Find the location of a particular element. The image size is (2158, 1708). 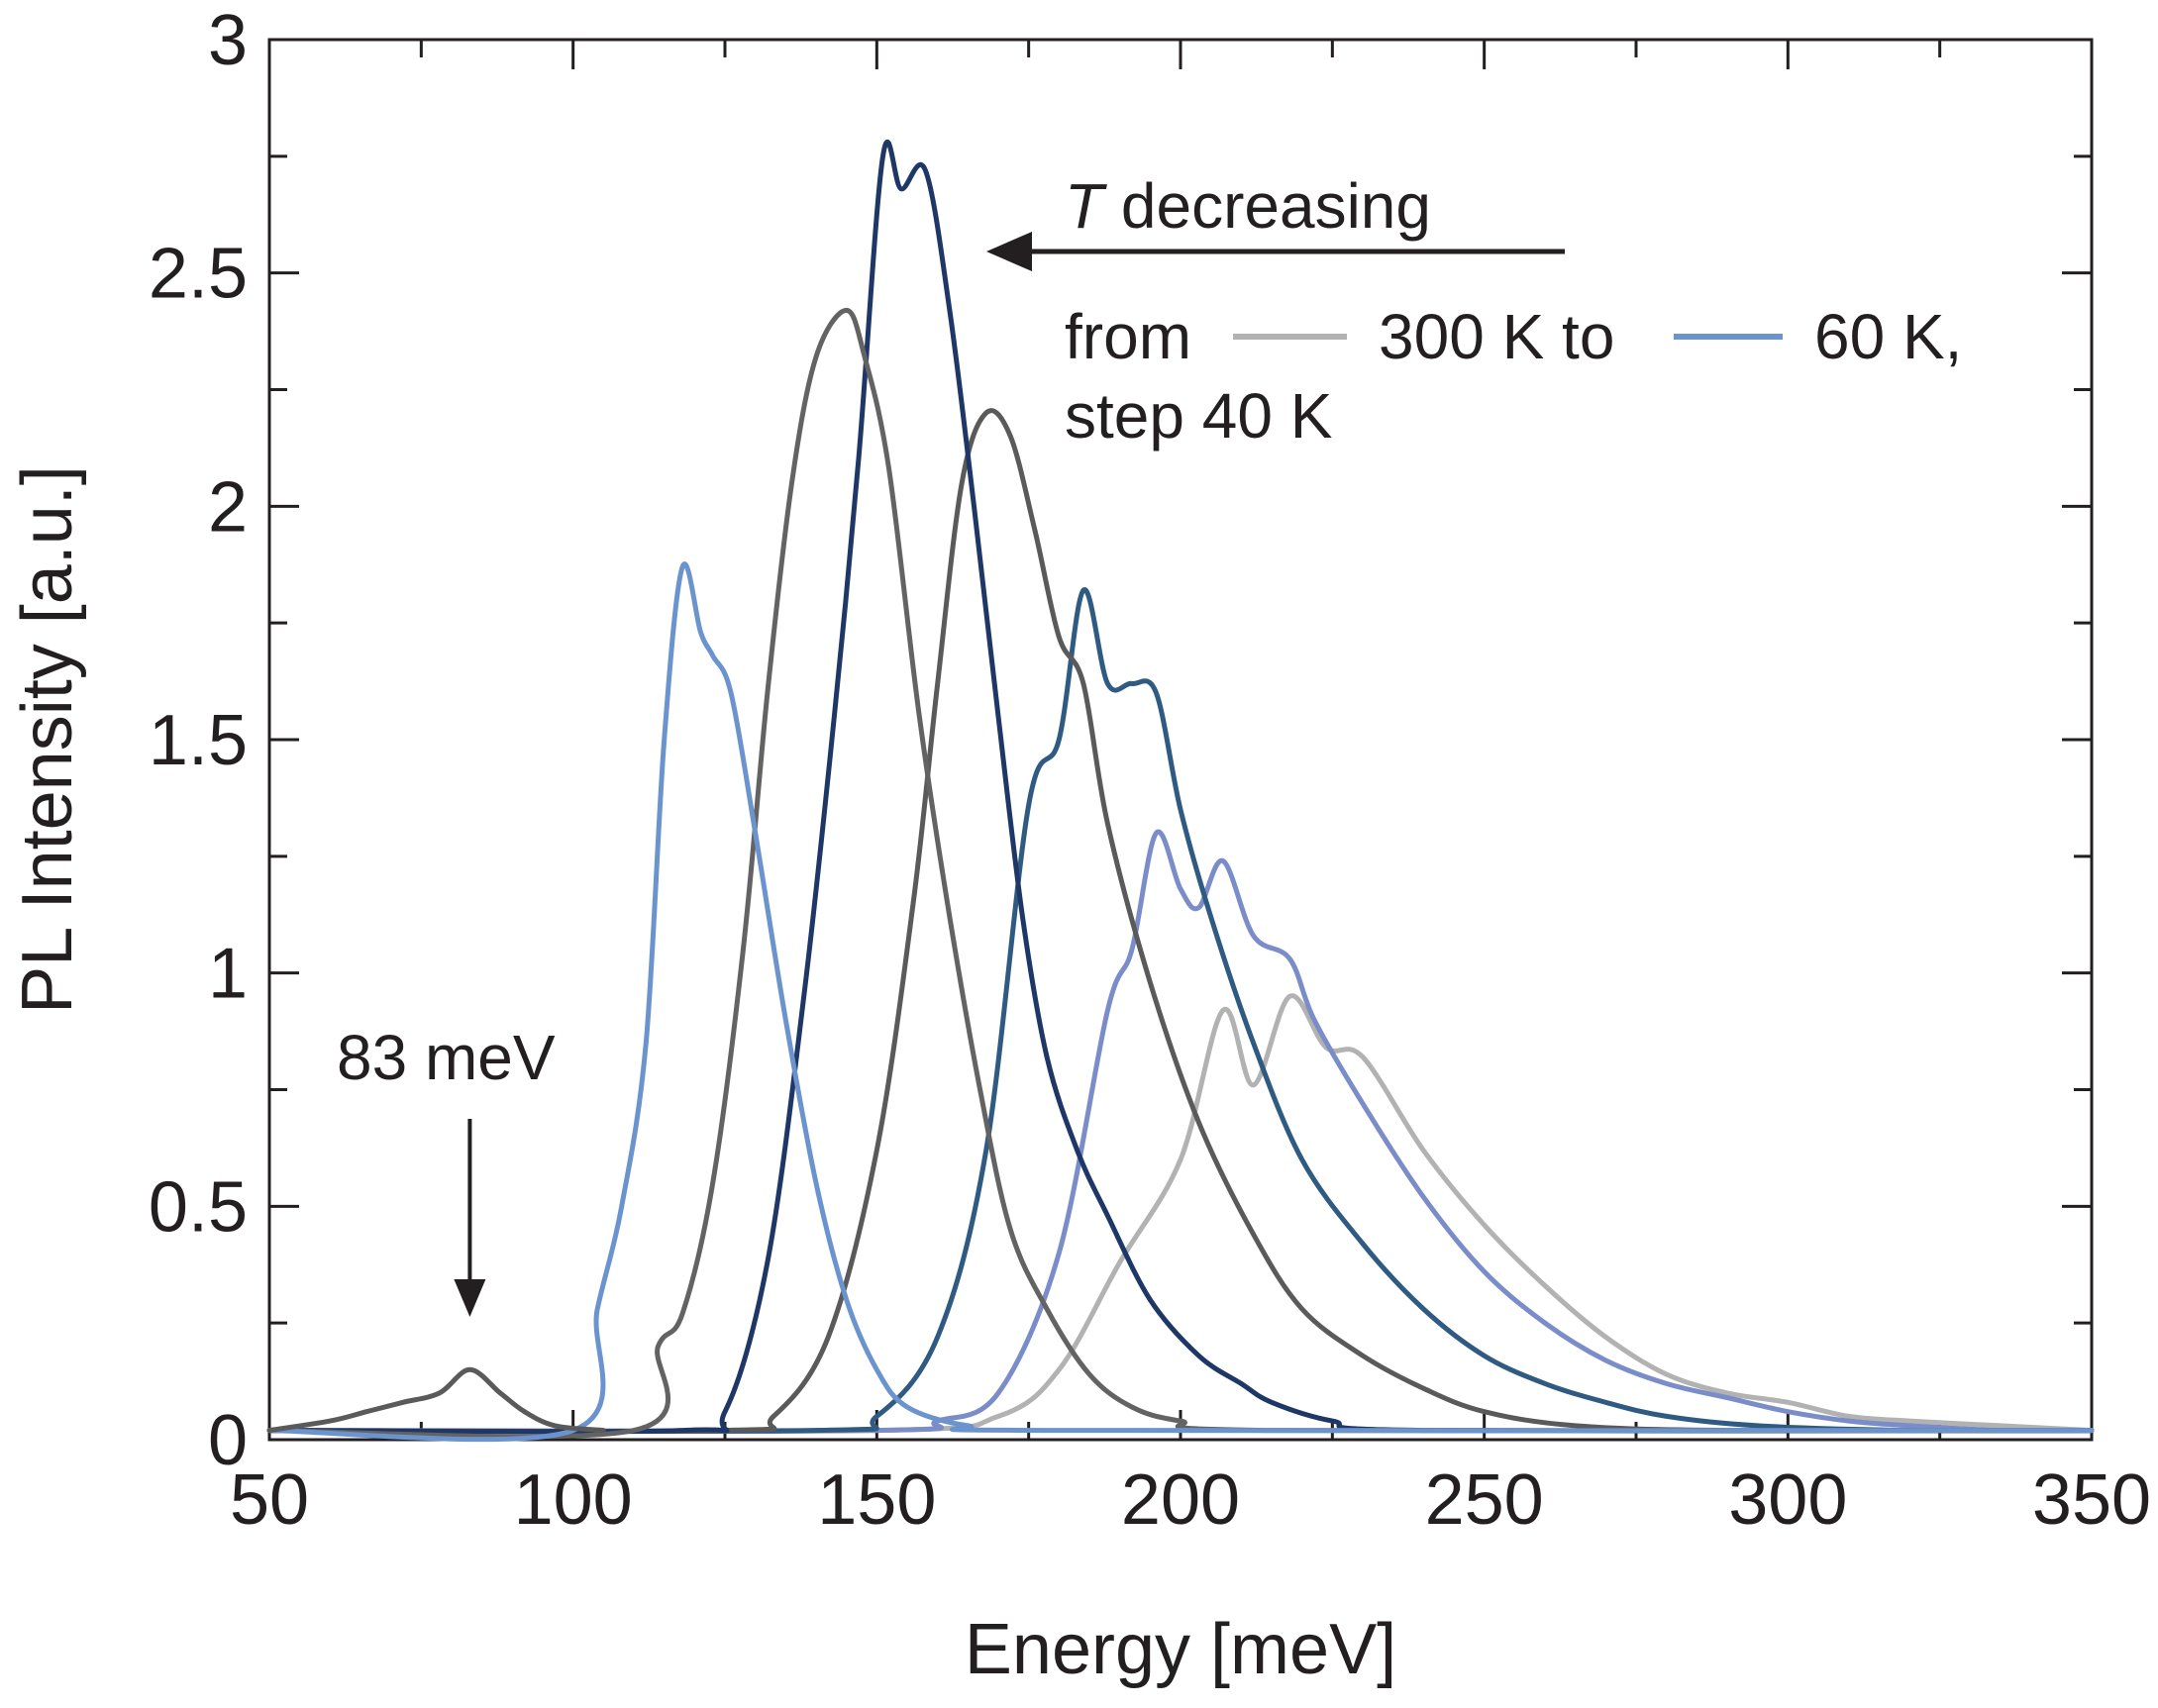

y-axis-title: PL Intensity [a.u.] is located at coordinates (47, 740).